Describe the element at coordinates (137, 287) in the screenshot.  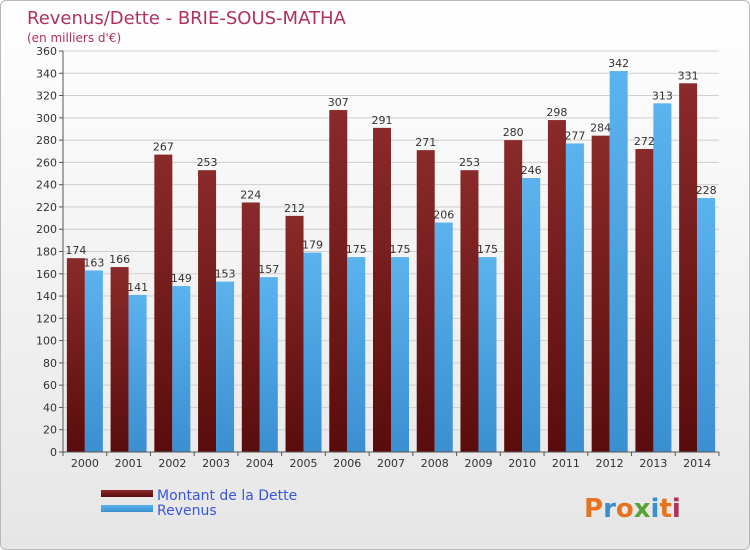
I see `value-label: 141` at that location.